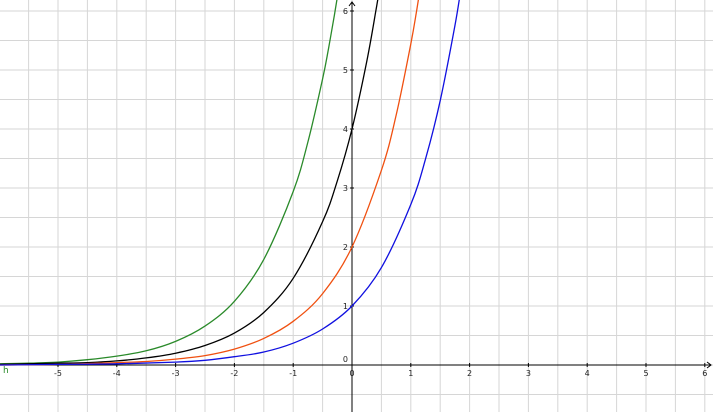 This screenshot has width=713, height=412. What do you see at coordinates (469, 373) in the screenshot?
I see `x-tick-label: 2` at bounding box center [469, 373].